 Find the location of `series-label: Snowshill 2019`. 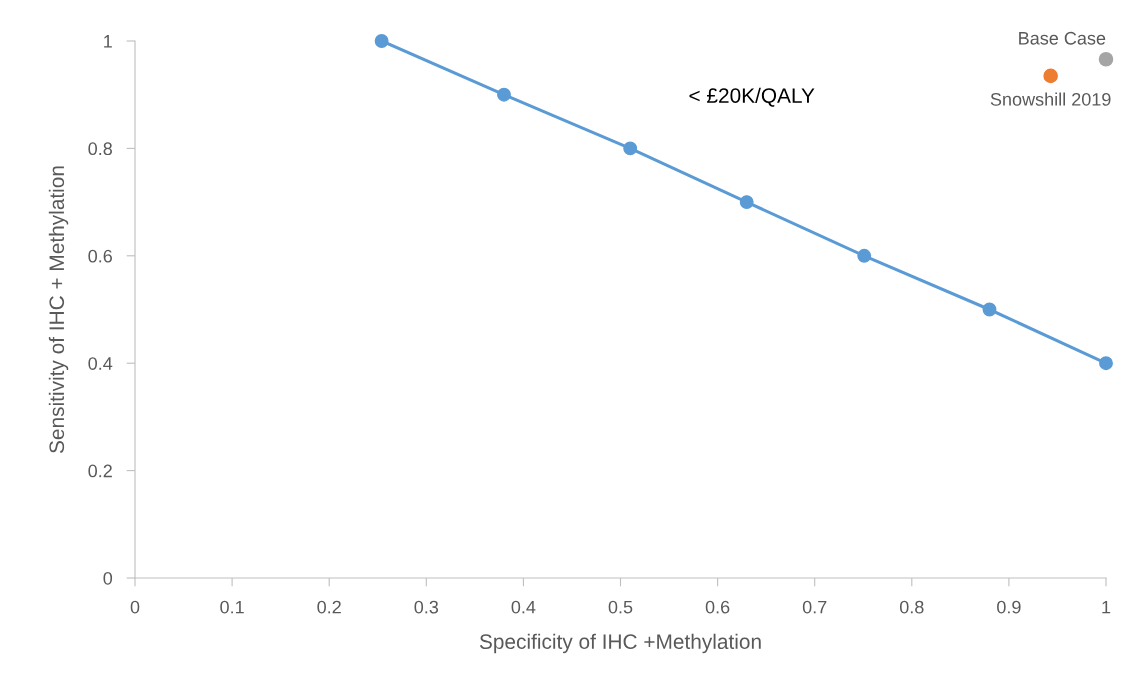

series-label: Snowshill 2019 is located at coordinates (1050, 99).